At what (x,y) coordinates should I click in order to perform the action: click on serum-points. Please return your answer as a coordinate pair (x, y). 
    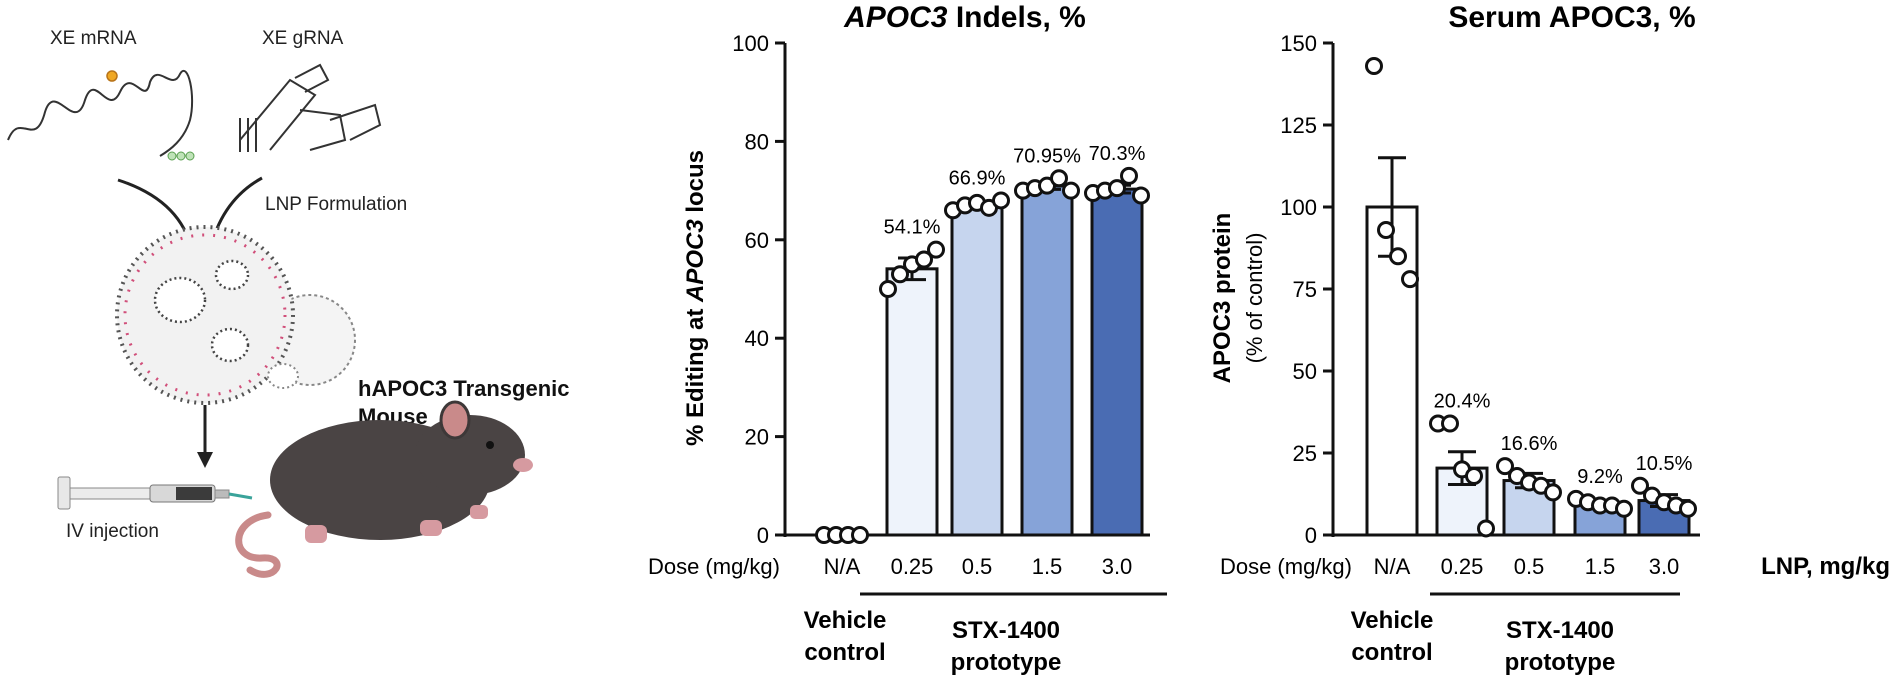
    Looking at the image, I should click on (1531, 297).